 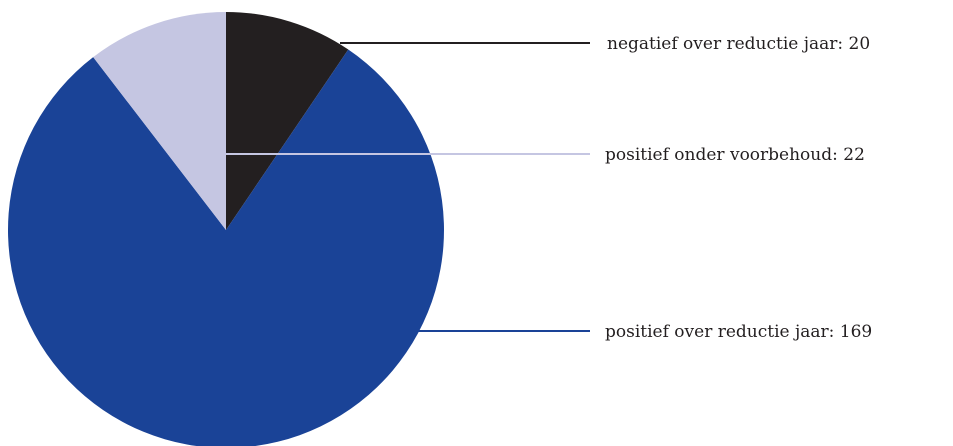 What do you see at coordinates (738, 44) in the screenshot?
I see `slice-label-negatief-over-reductie-jaar: negatief over reductie jaar: 20` at bounding box center [738, 44].